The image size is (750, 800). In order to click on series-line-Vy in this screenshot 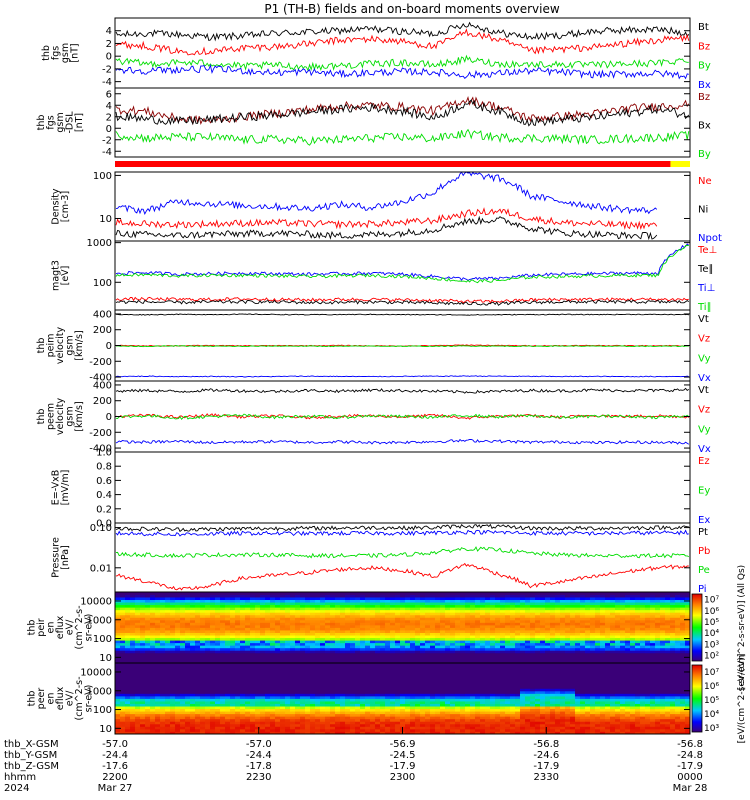, I will do `click(402, 417)`.